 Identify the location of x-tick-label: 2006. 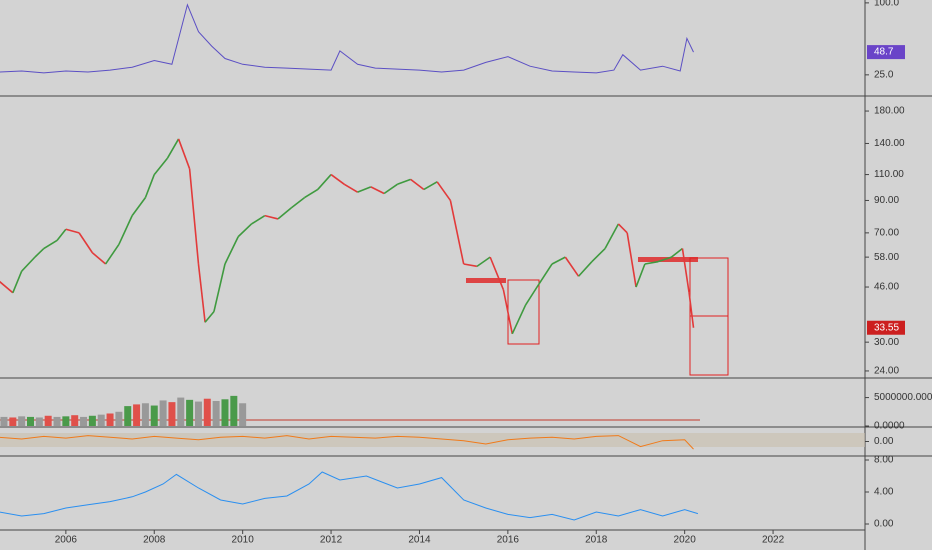
(66, 540).